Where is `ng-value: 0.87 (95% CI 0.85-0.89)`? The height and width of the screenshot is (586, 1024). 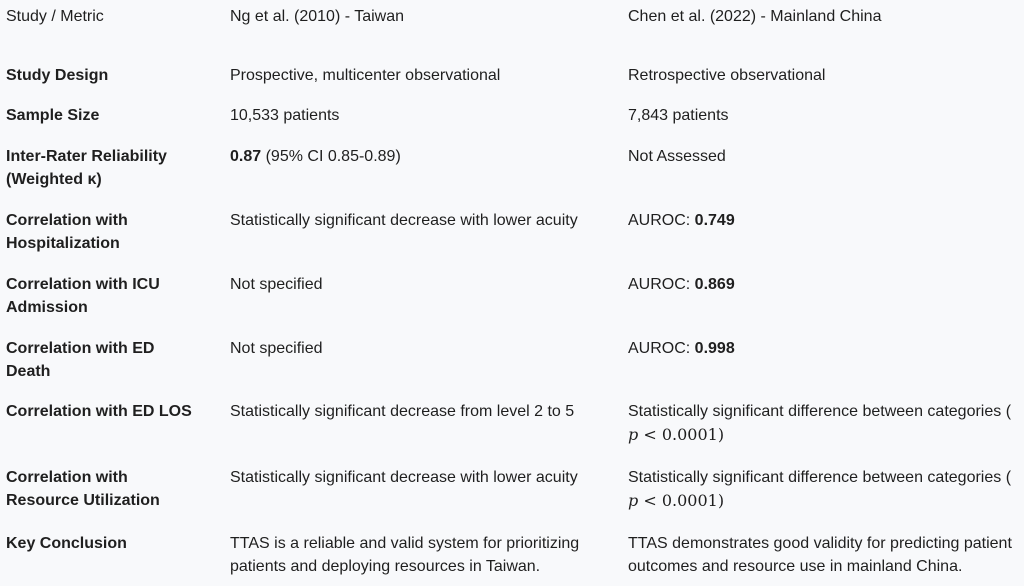 ng-value: 0.87 (95% CI 0.85-0.89) is located at coordinates (420, 156).